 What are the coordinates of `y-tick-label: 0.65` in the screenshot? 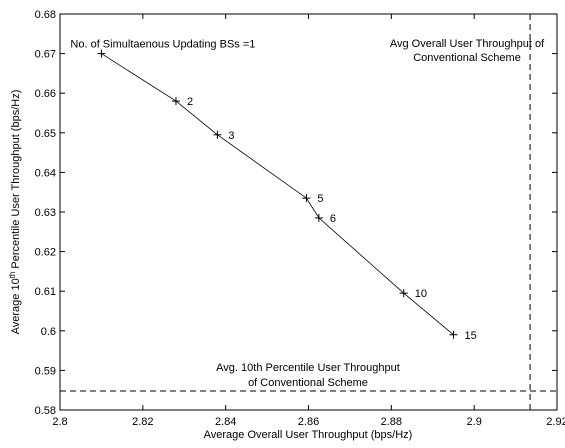 It's located at (45, 134).